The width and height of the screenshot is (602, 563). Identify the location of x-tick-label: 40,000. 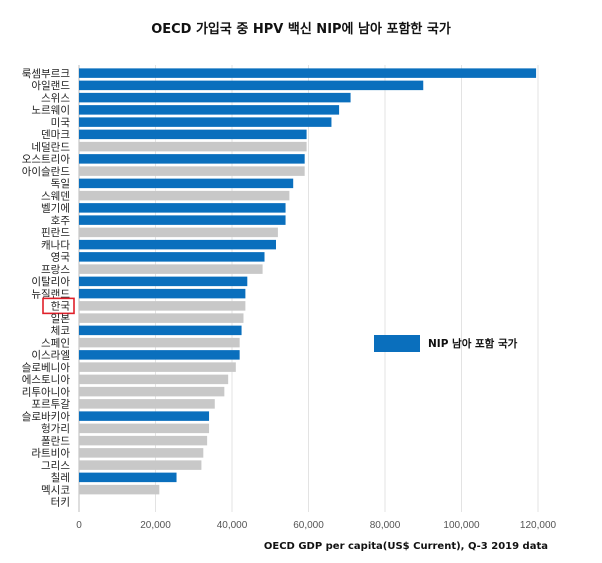
(232, 525).